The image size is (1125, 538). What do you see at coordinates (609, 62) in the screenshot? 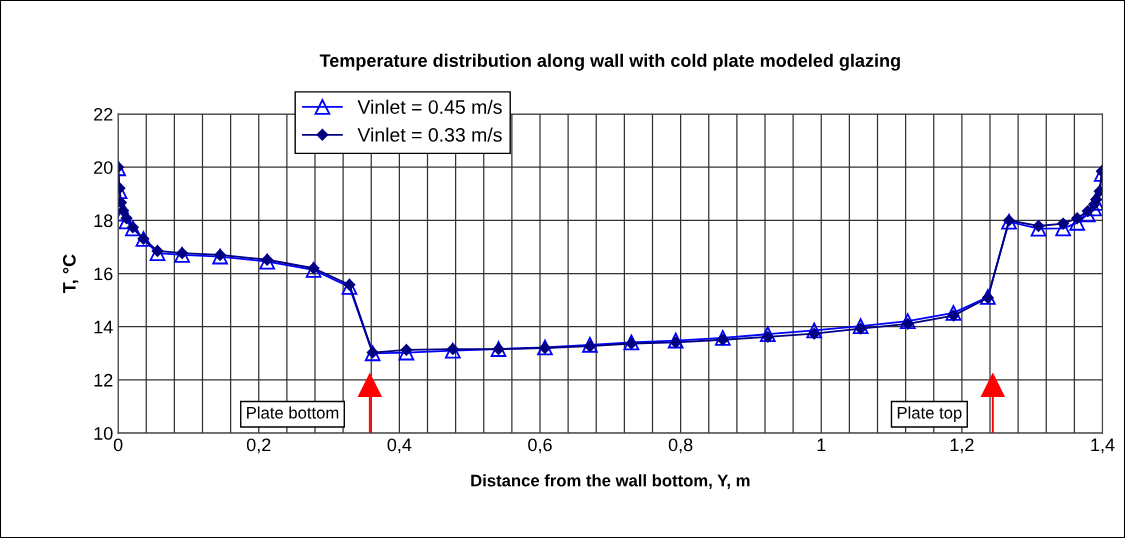
I see `chart-title: Temperature distribution along wall with cold plate modeled glazing` at bounding box center [609, 62].